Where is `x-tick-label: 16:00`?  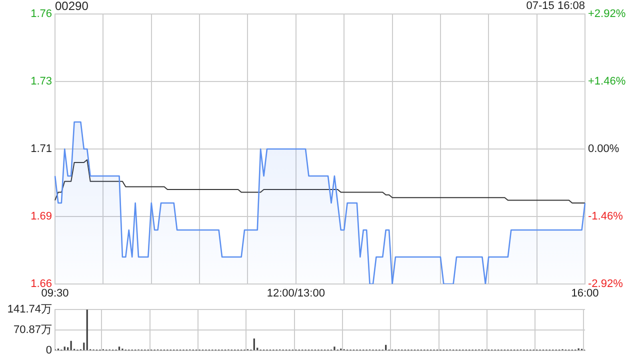 x-tick-label: 16:00 is located at coordinates (585, 294).